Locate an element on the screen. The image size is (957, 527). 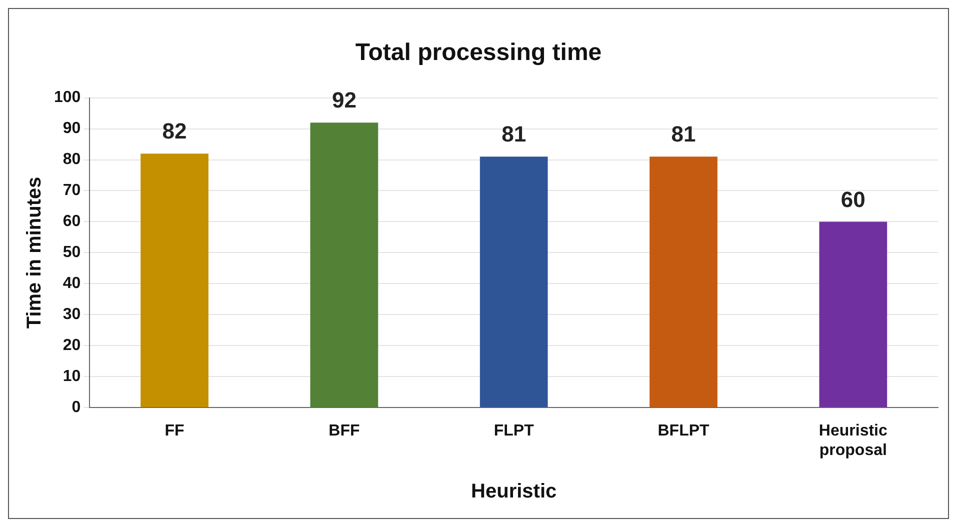
x-tick-label: BFF is located at coordinates (344, 431).